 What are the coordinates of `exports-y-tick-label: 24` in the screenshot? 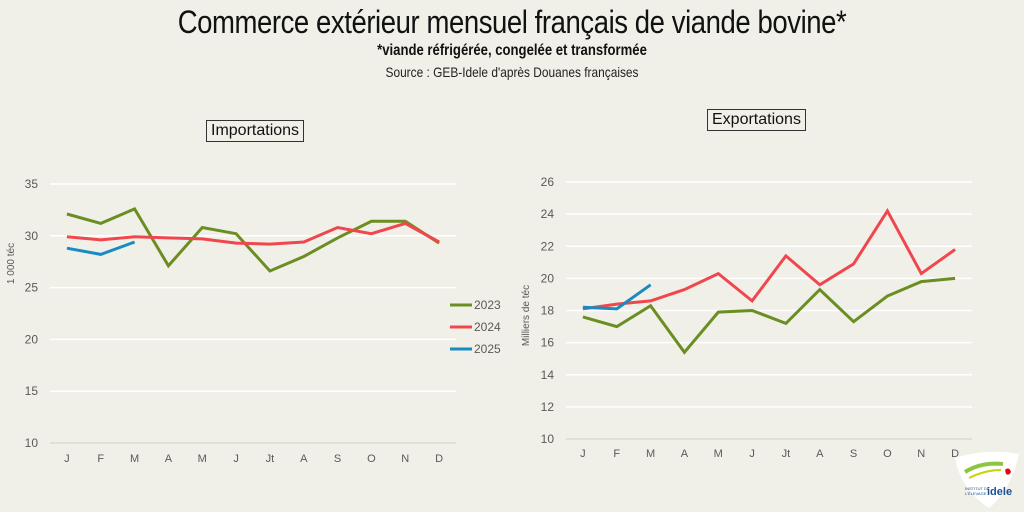 It's located at (548, 214).